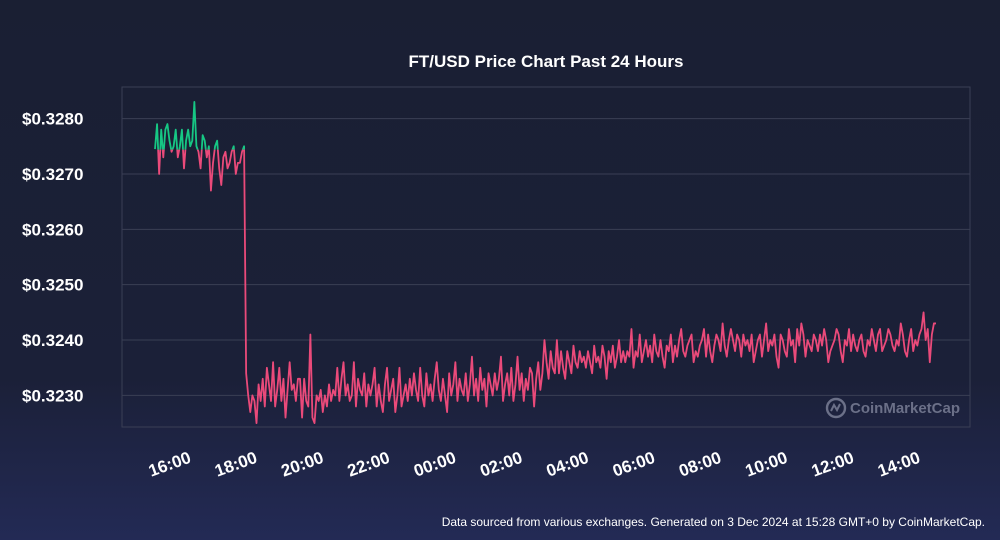 Image resolution: width=1000 pixels, height=540 pixels. What do you see at coordinates (501, 464) in the screenshot?
I see `x-tick-label: 02:00` at bounding box center [501, 464].